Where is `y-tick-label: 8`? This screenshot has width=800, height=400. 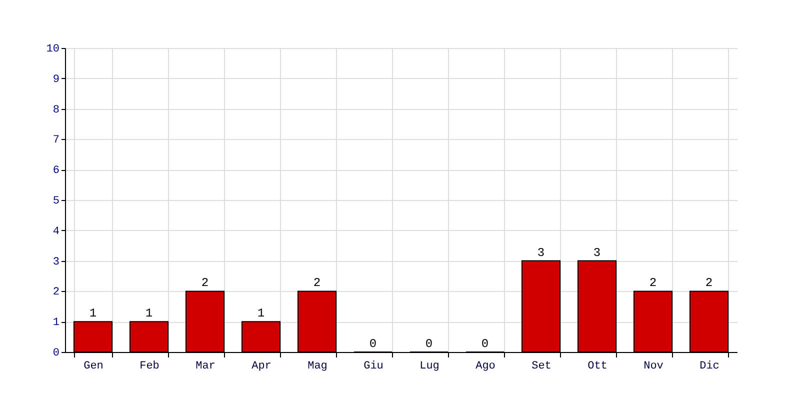
y-tick-label: 8 is located at coordinates (56, 110).